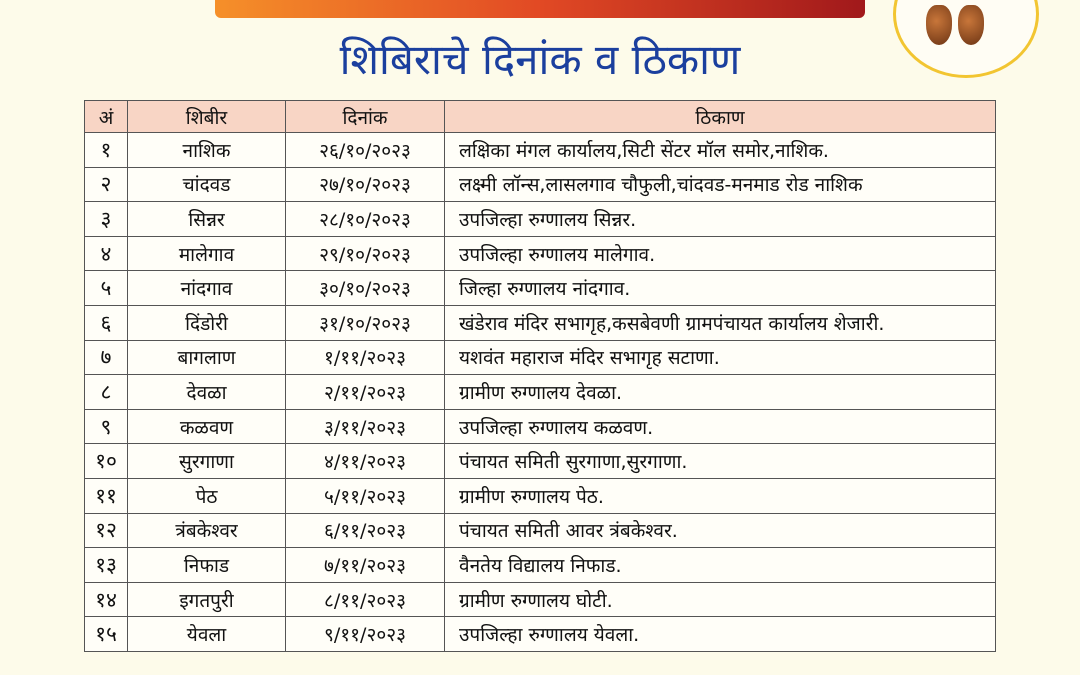  What do you see at coordinates (206, 322) in the screenshot?
I see `camp-name: दिंडोरी` at bounding box center [206, 322].